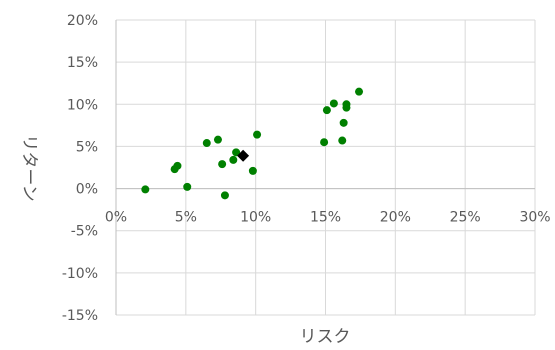  I want to click on x-tick-label: 30%, so click(534, 218).